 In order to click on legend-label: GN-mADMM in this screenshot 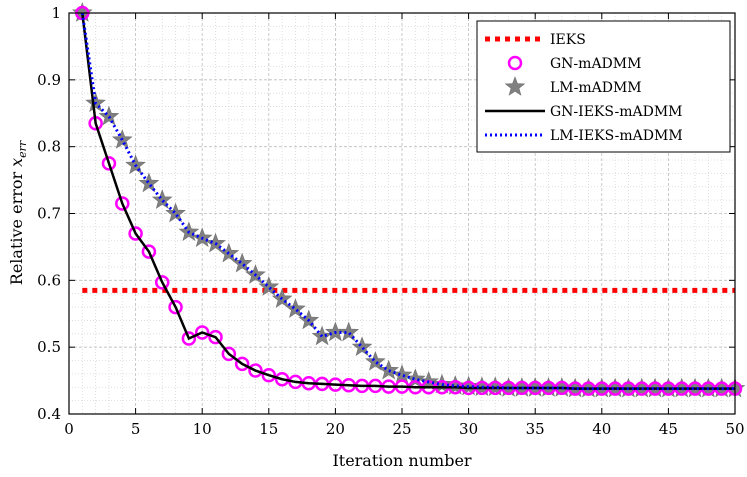, I will do `click(595, 64)`.